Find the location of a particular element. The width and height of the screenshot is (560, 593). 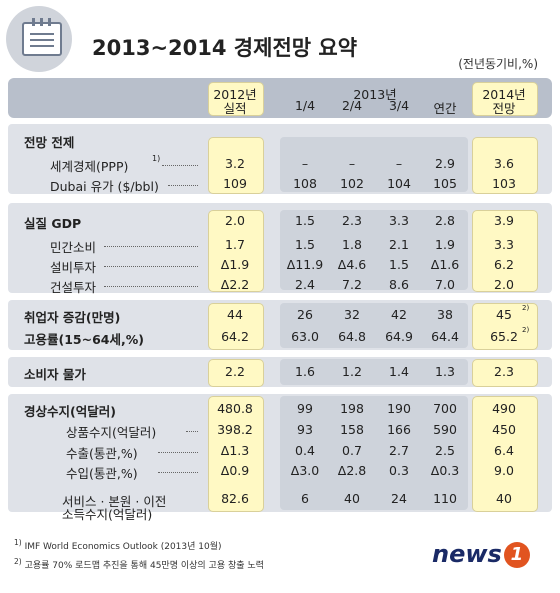

col-2012-header-box is located at coordinates (236, 99).